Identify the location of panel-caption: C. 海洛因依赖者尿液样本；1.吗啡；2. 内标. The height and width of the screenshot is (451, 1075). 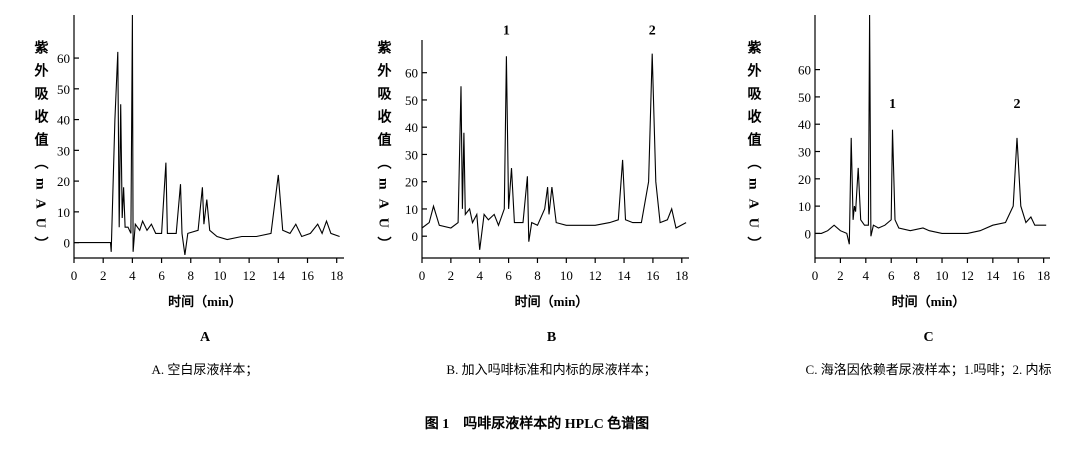
(929, 370).